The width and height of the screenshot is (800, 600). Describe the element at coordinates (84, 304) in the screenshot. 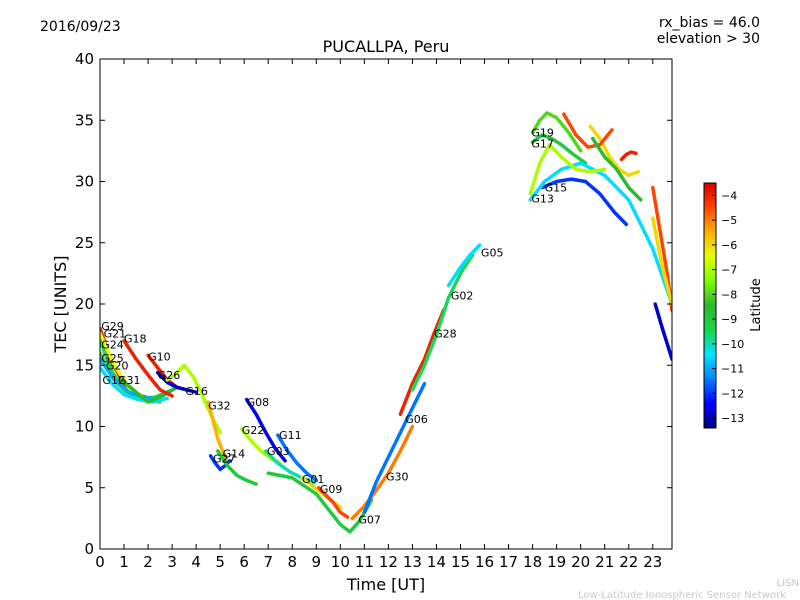

I see `y-tick-label: 20` at that location.